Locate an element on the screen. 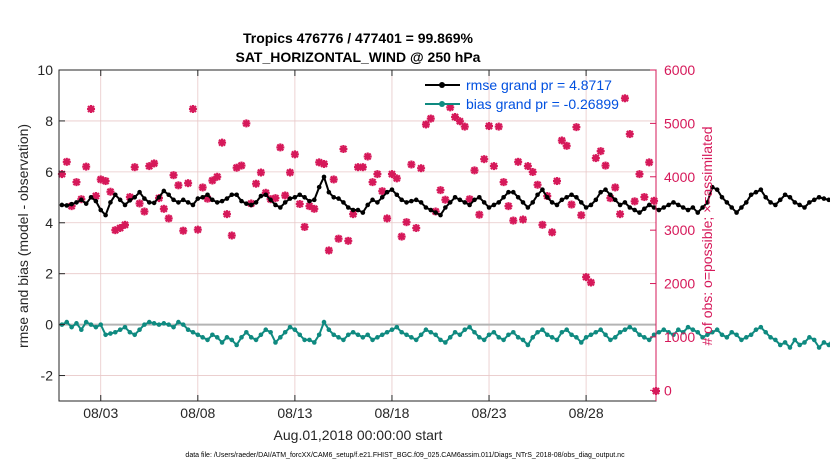 The image size is (830, 470). right-y-axis: 0 1000 2000 3000 4000 5000 6000 is located at coordinates (672, 231).